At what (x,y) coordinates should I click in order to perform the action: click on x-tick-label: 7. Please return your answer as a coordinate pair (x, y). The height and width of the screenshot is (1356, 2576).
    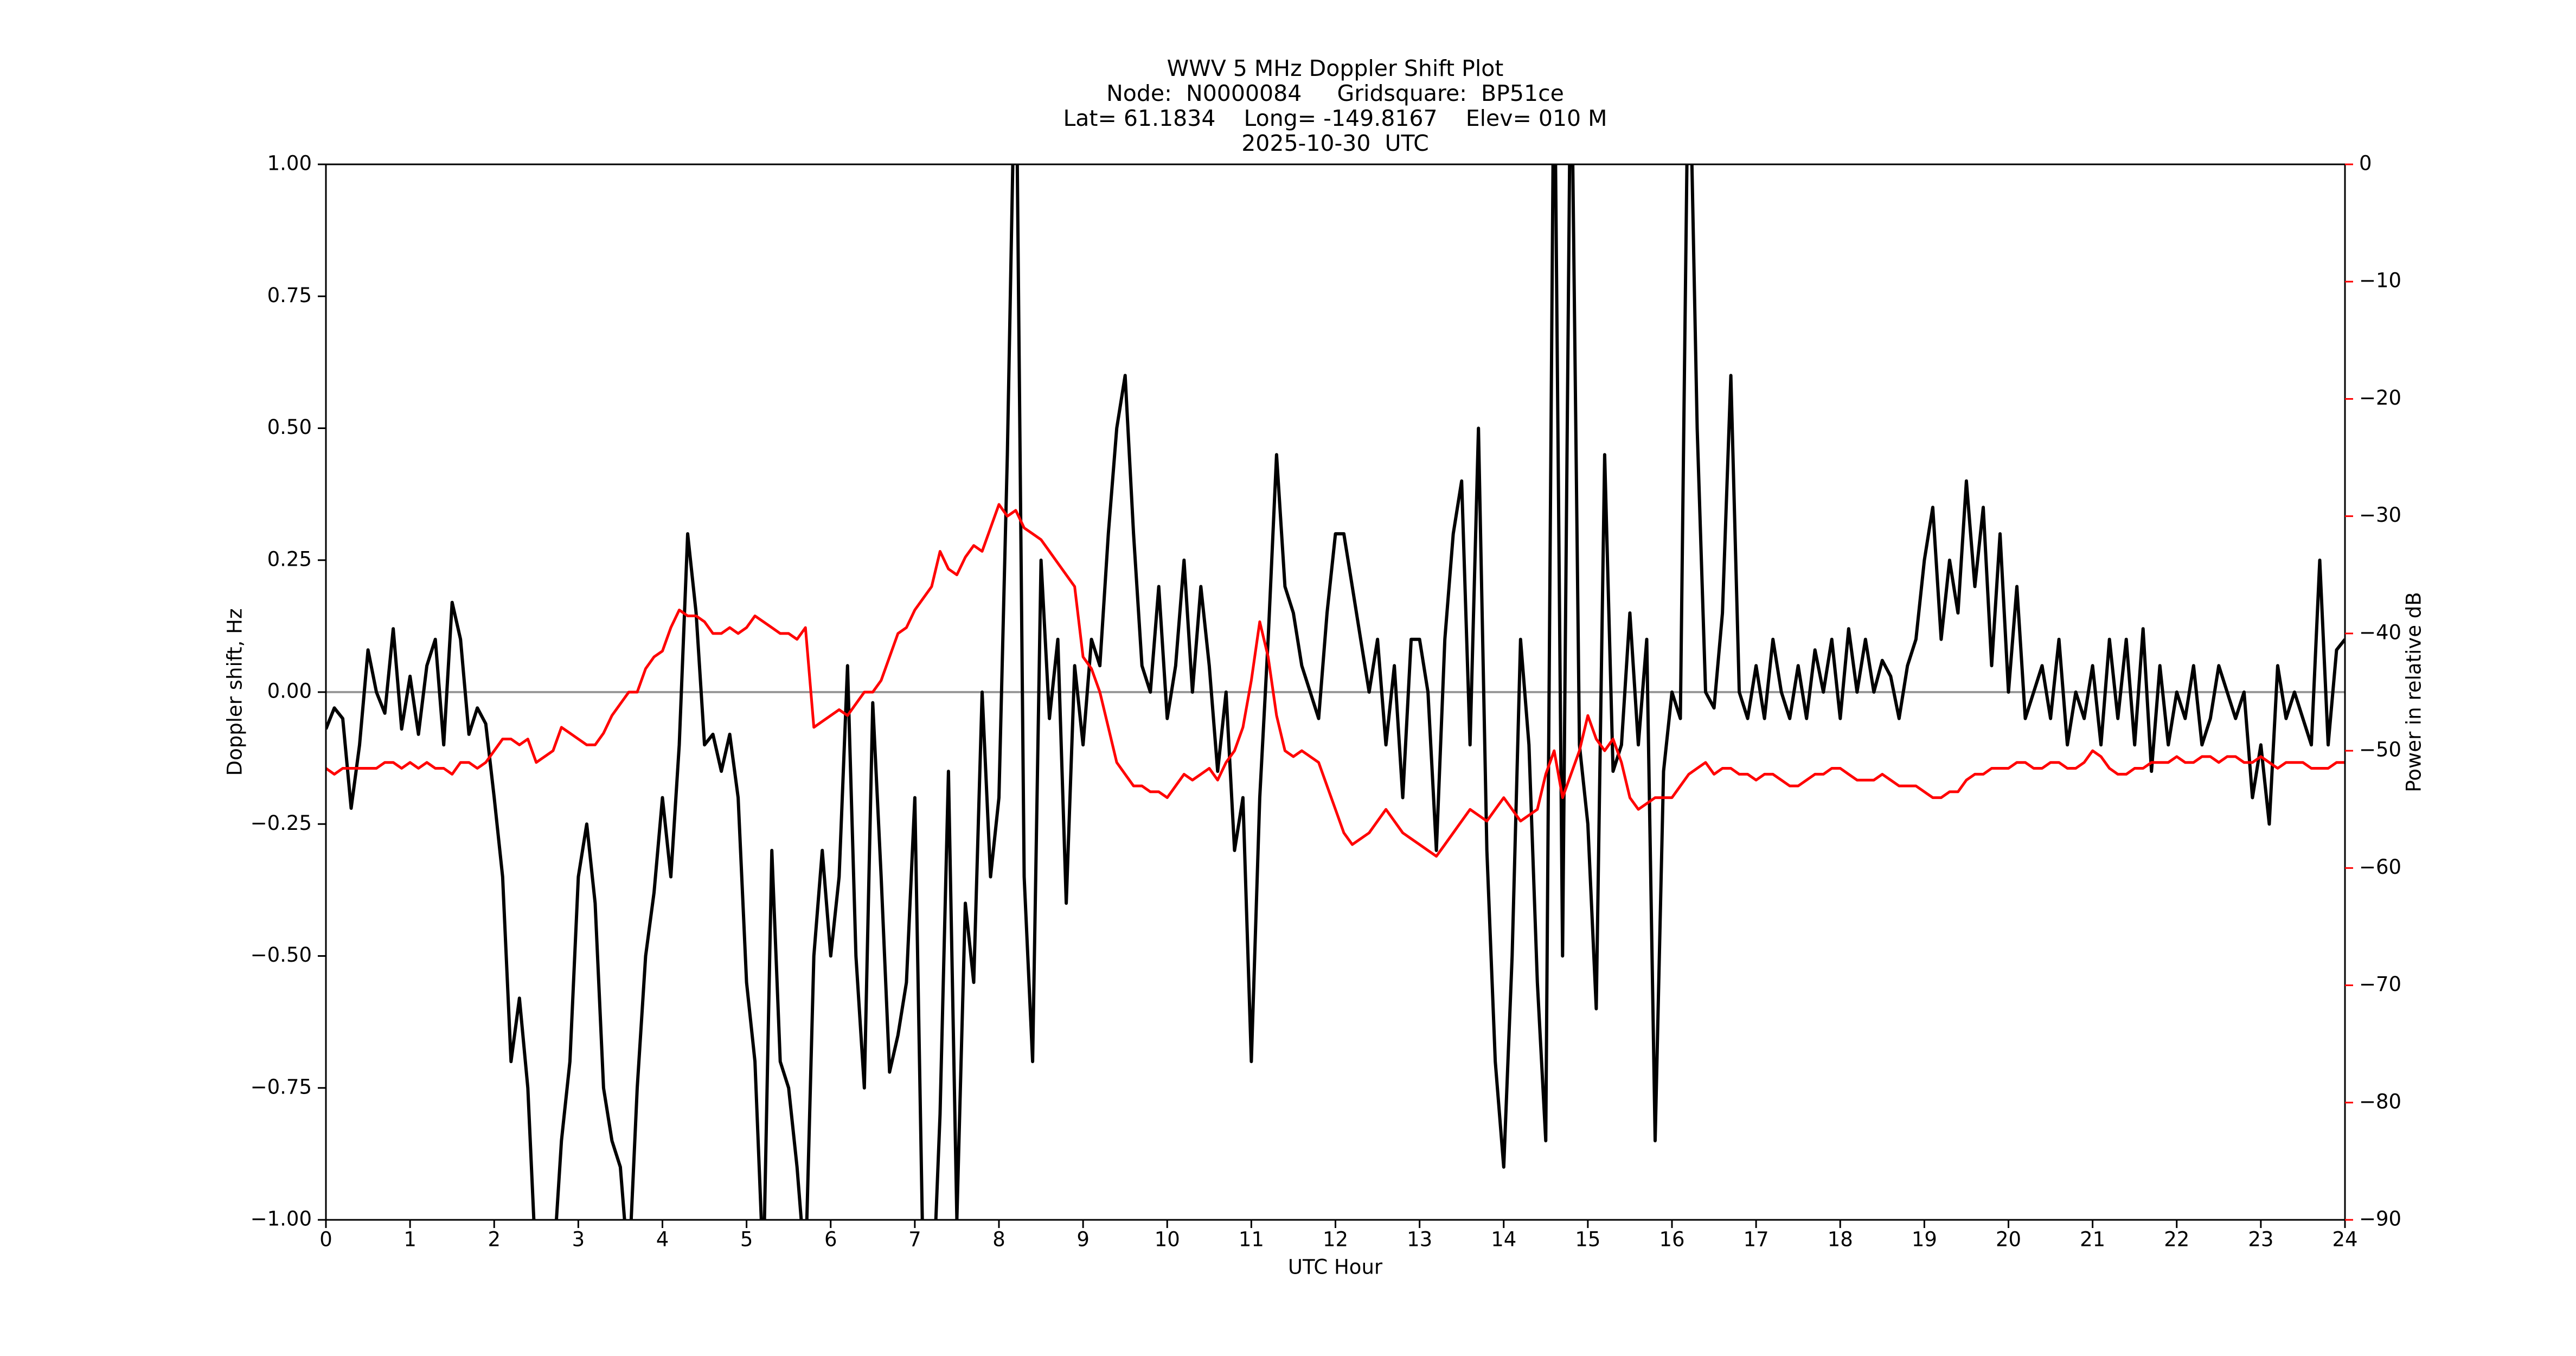
    Looking at the image, I should click on (914, 1239).